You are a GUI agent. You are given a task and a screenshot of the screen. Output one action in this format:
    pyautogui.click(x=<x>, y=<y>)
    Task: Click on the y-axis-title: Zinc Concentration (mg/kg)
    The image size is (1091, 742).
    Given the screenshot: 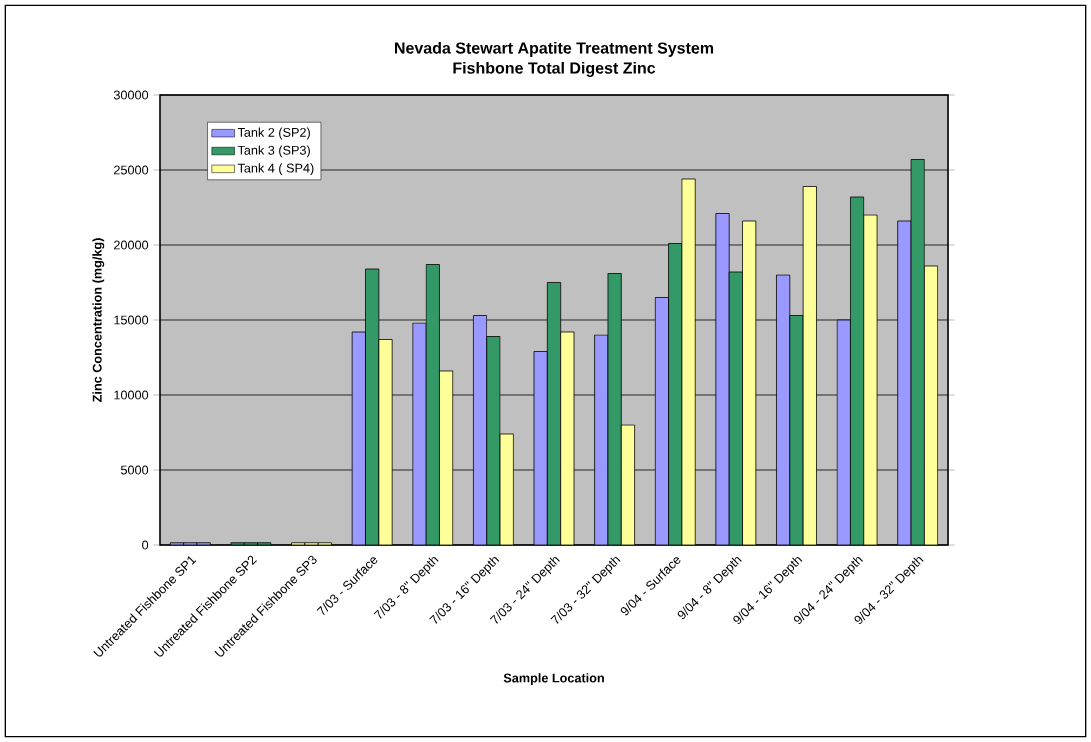 What is the action you would take?
    pyautogui.click(x=98, y=320)
    